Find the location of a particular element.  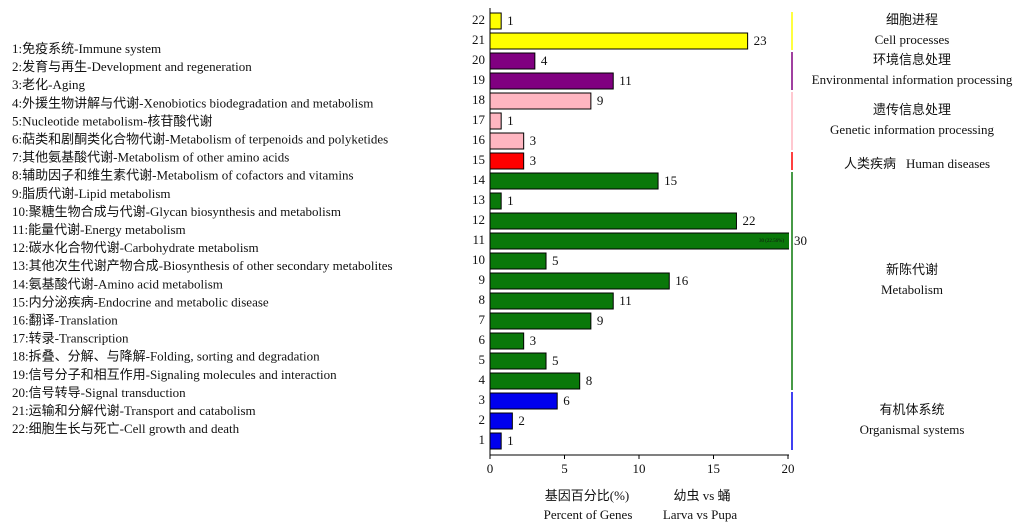

legend-item: 3:老化-Aging is located at coordinates (48, 84).